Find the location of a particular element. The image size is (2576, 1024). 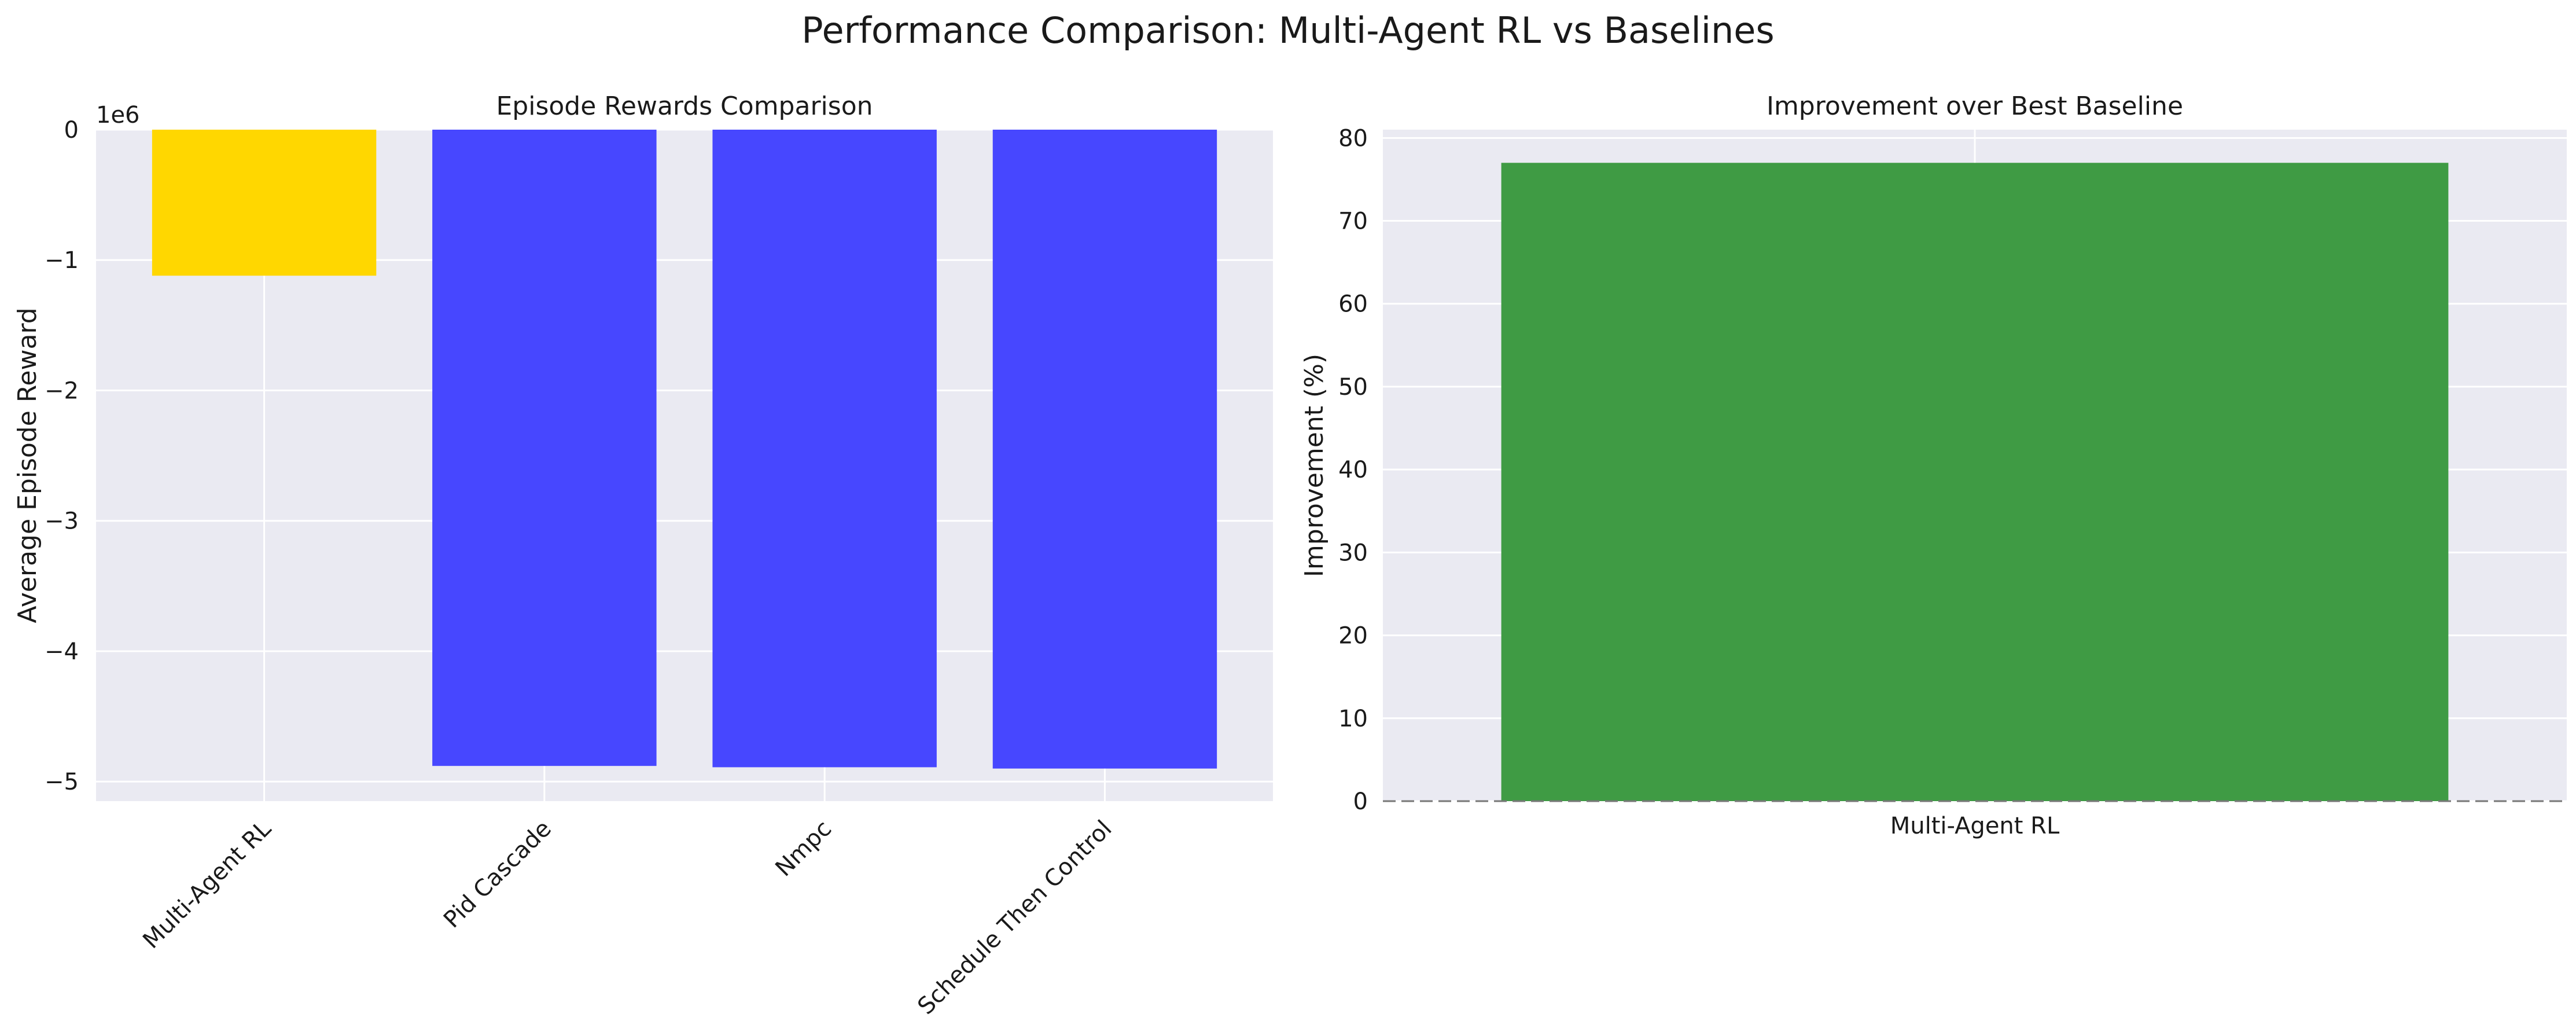

improvement-y-tick-label: 80 is located at coordinates (1353, 138).